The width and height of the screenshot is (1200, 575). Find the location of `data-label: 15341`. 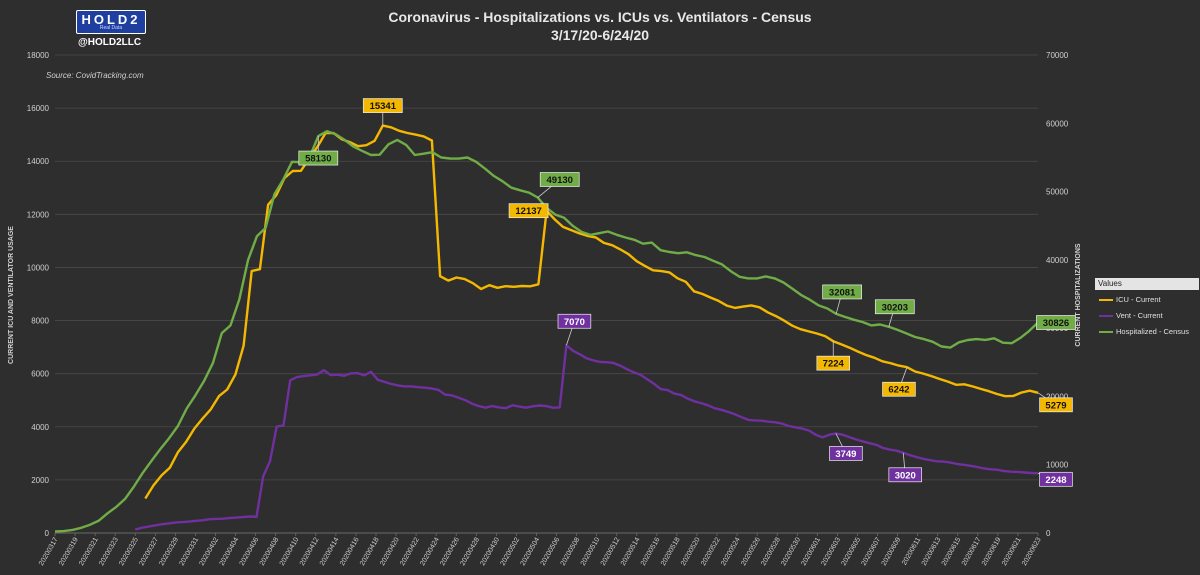

data-label: 15341 is located at coordinates (383, 106).